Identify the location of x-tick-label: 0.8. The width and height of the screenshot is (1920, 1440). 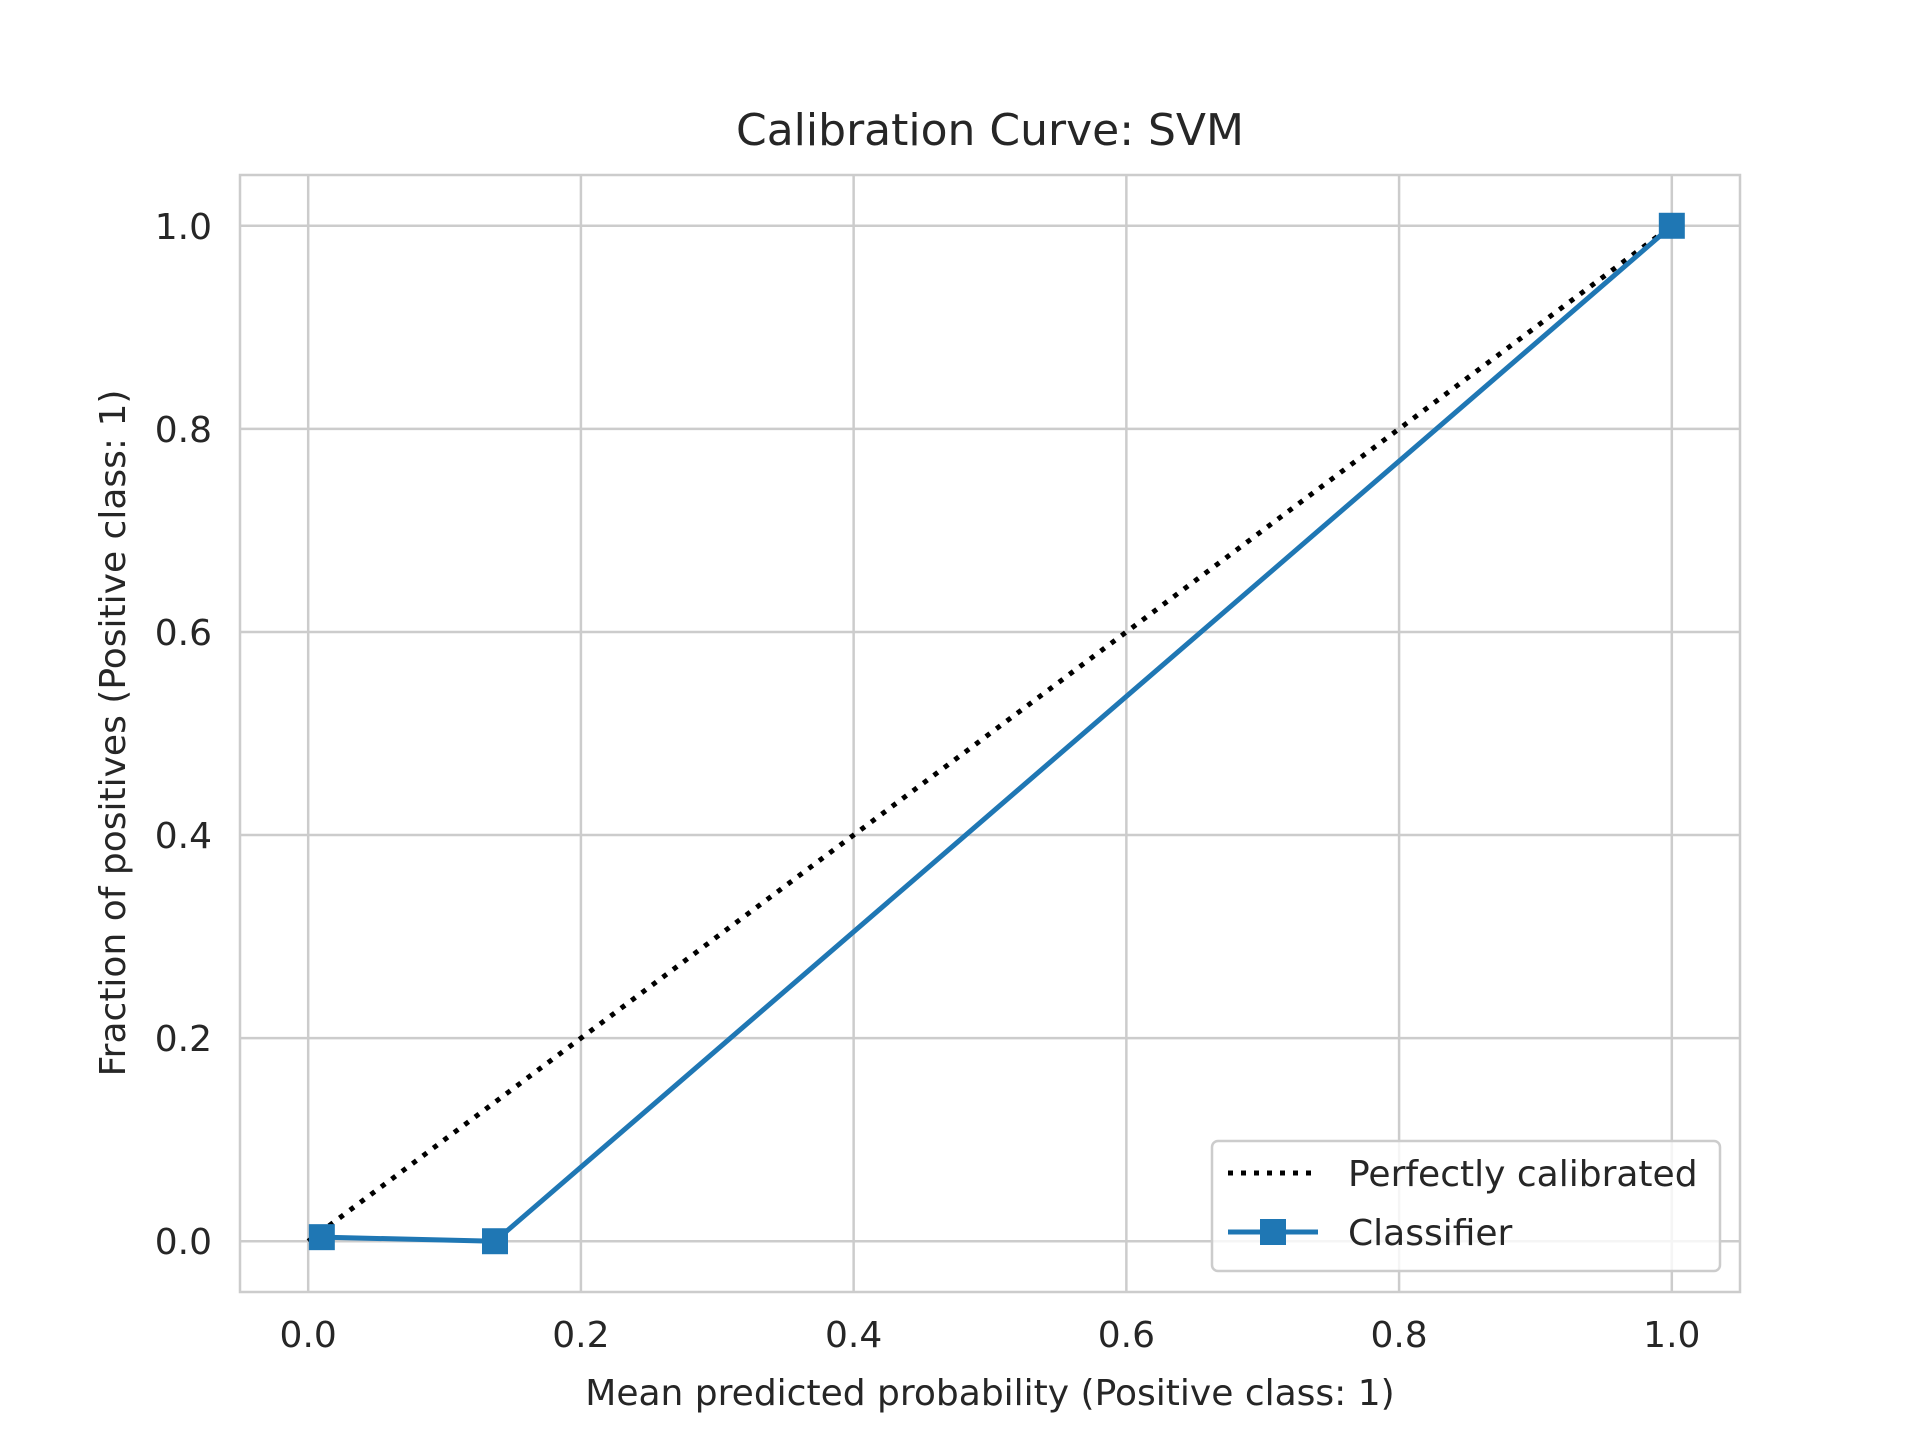
(1398, 1335).